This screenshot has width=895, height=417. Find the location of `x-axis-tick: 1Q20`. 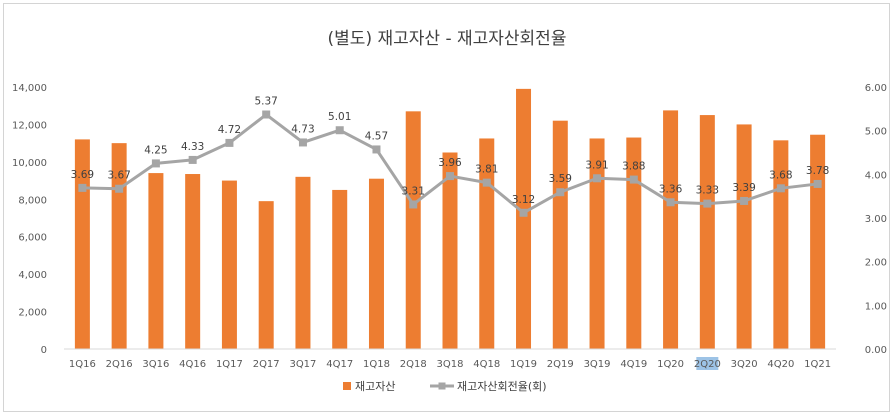

x-axis-tick: 1Q20 is located at coordinates (670, 364).